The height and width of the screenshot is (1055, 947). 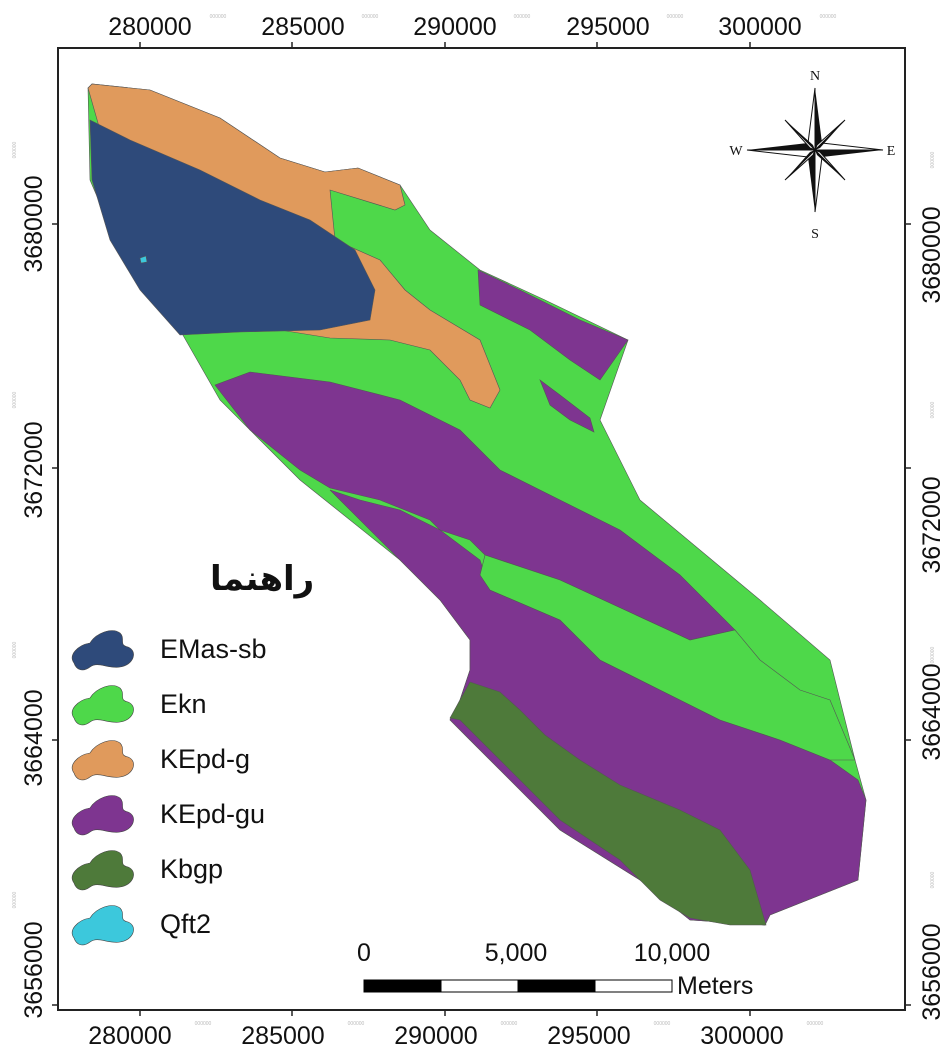 I want to click on scale-bar: 0 5,000 10,000 Meters, so click(x=555, y=969).